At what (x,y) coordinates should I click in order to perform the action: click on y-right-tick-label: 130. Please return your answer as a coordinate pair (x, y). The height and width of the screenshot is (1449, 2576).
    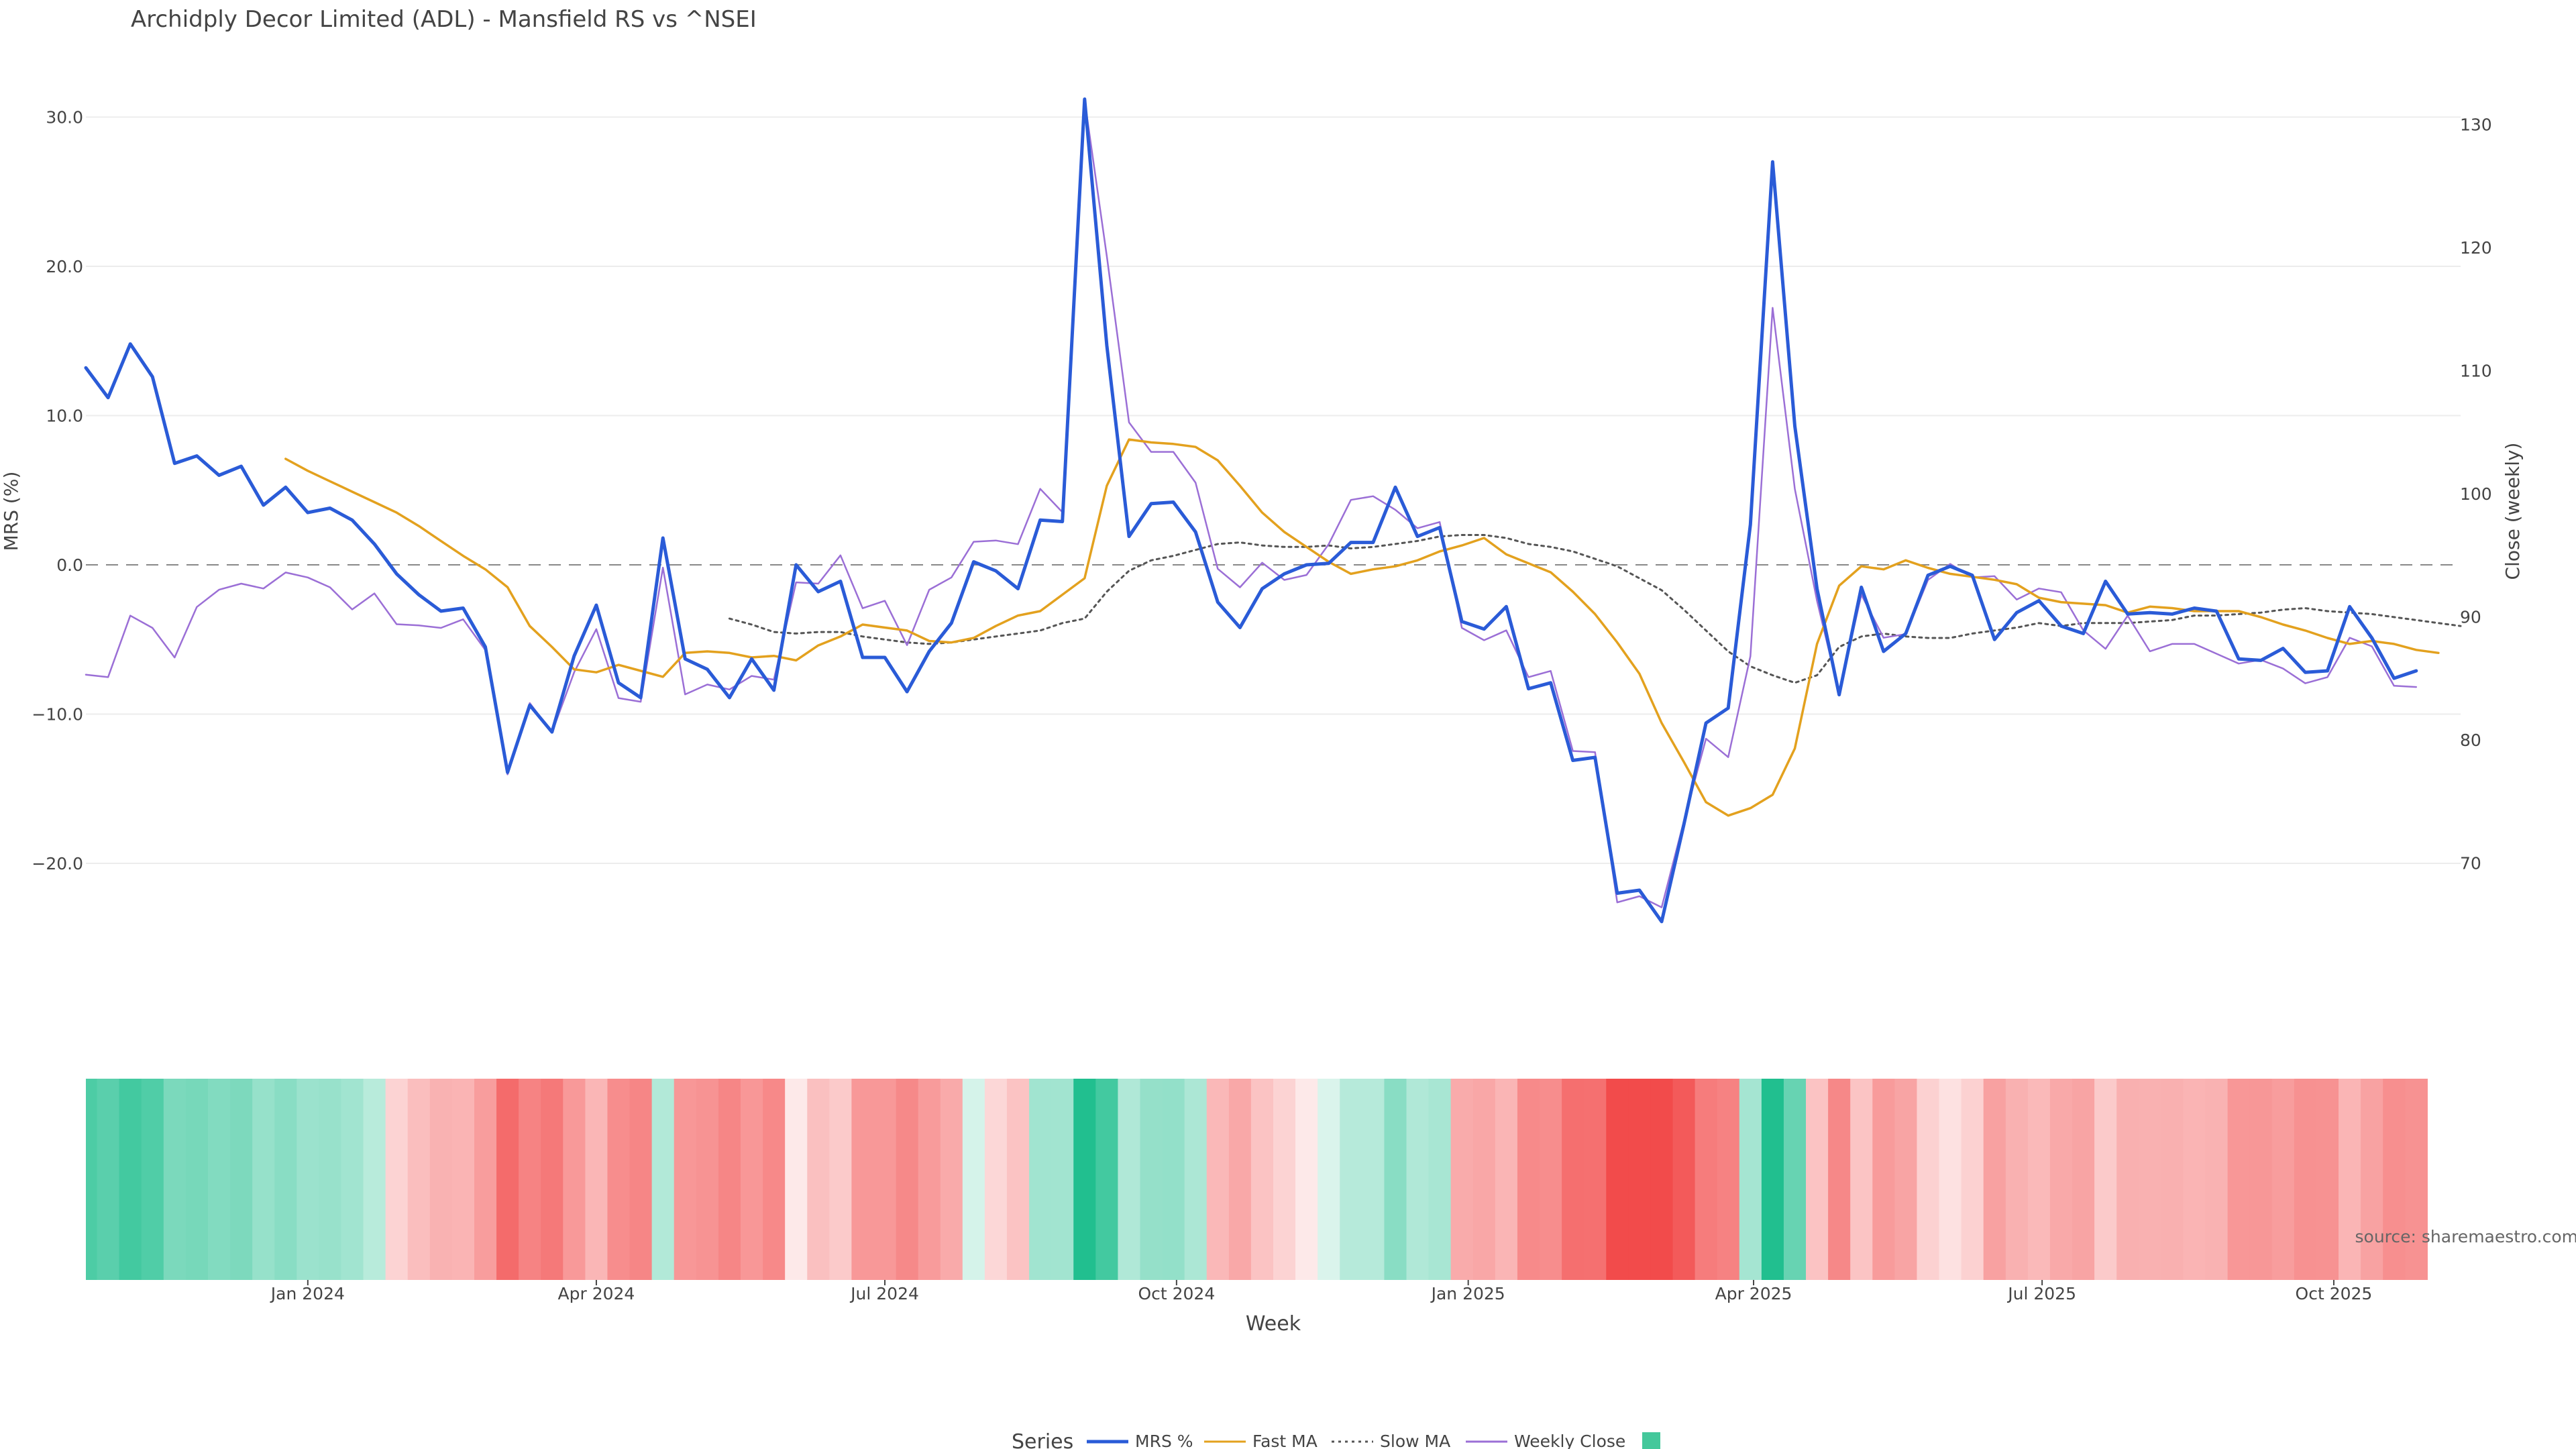
    Looking at the image, I should click on (2476, 125).